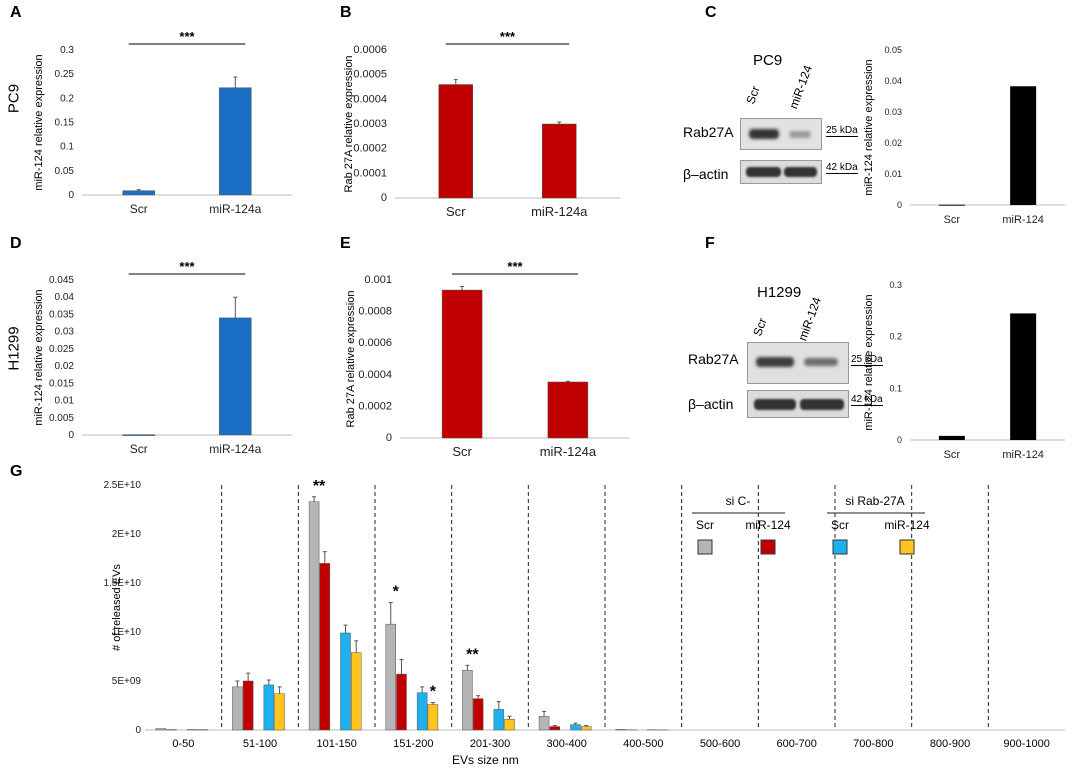 The width and height of the screenshot is (1084, 770). What do you see at coordinates (842, 131) in the screenshot?
I see `blot-c-kda-25: 25 kDa` at bounding box center [842, 131].